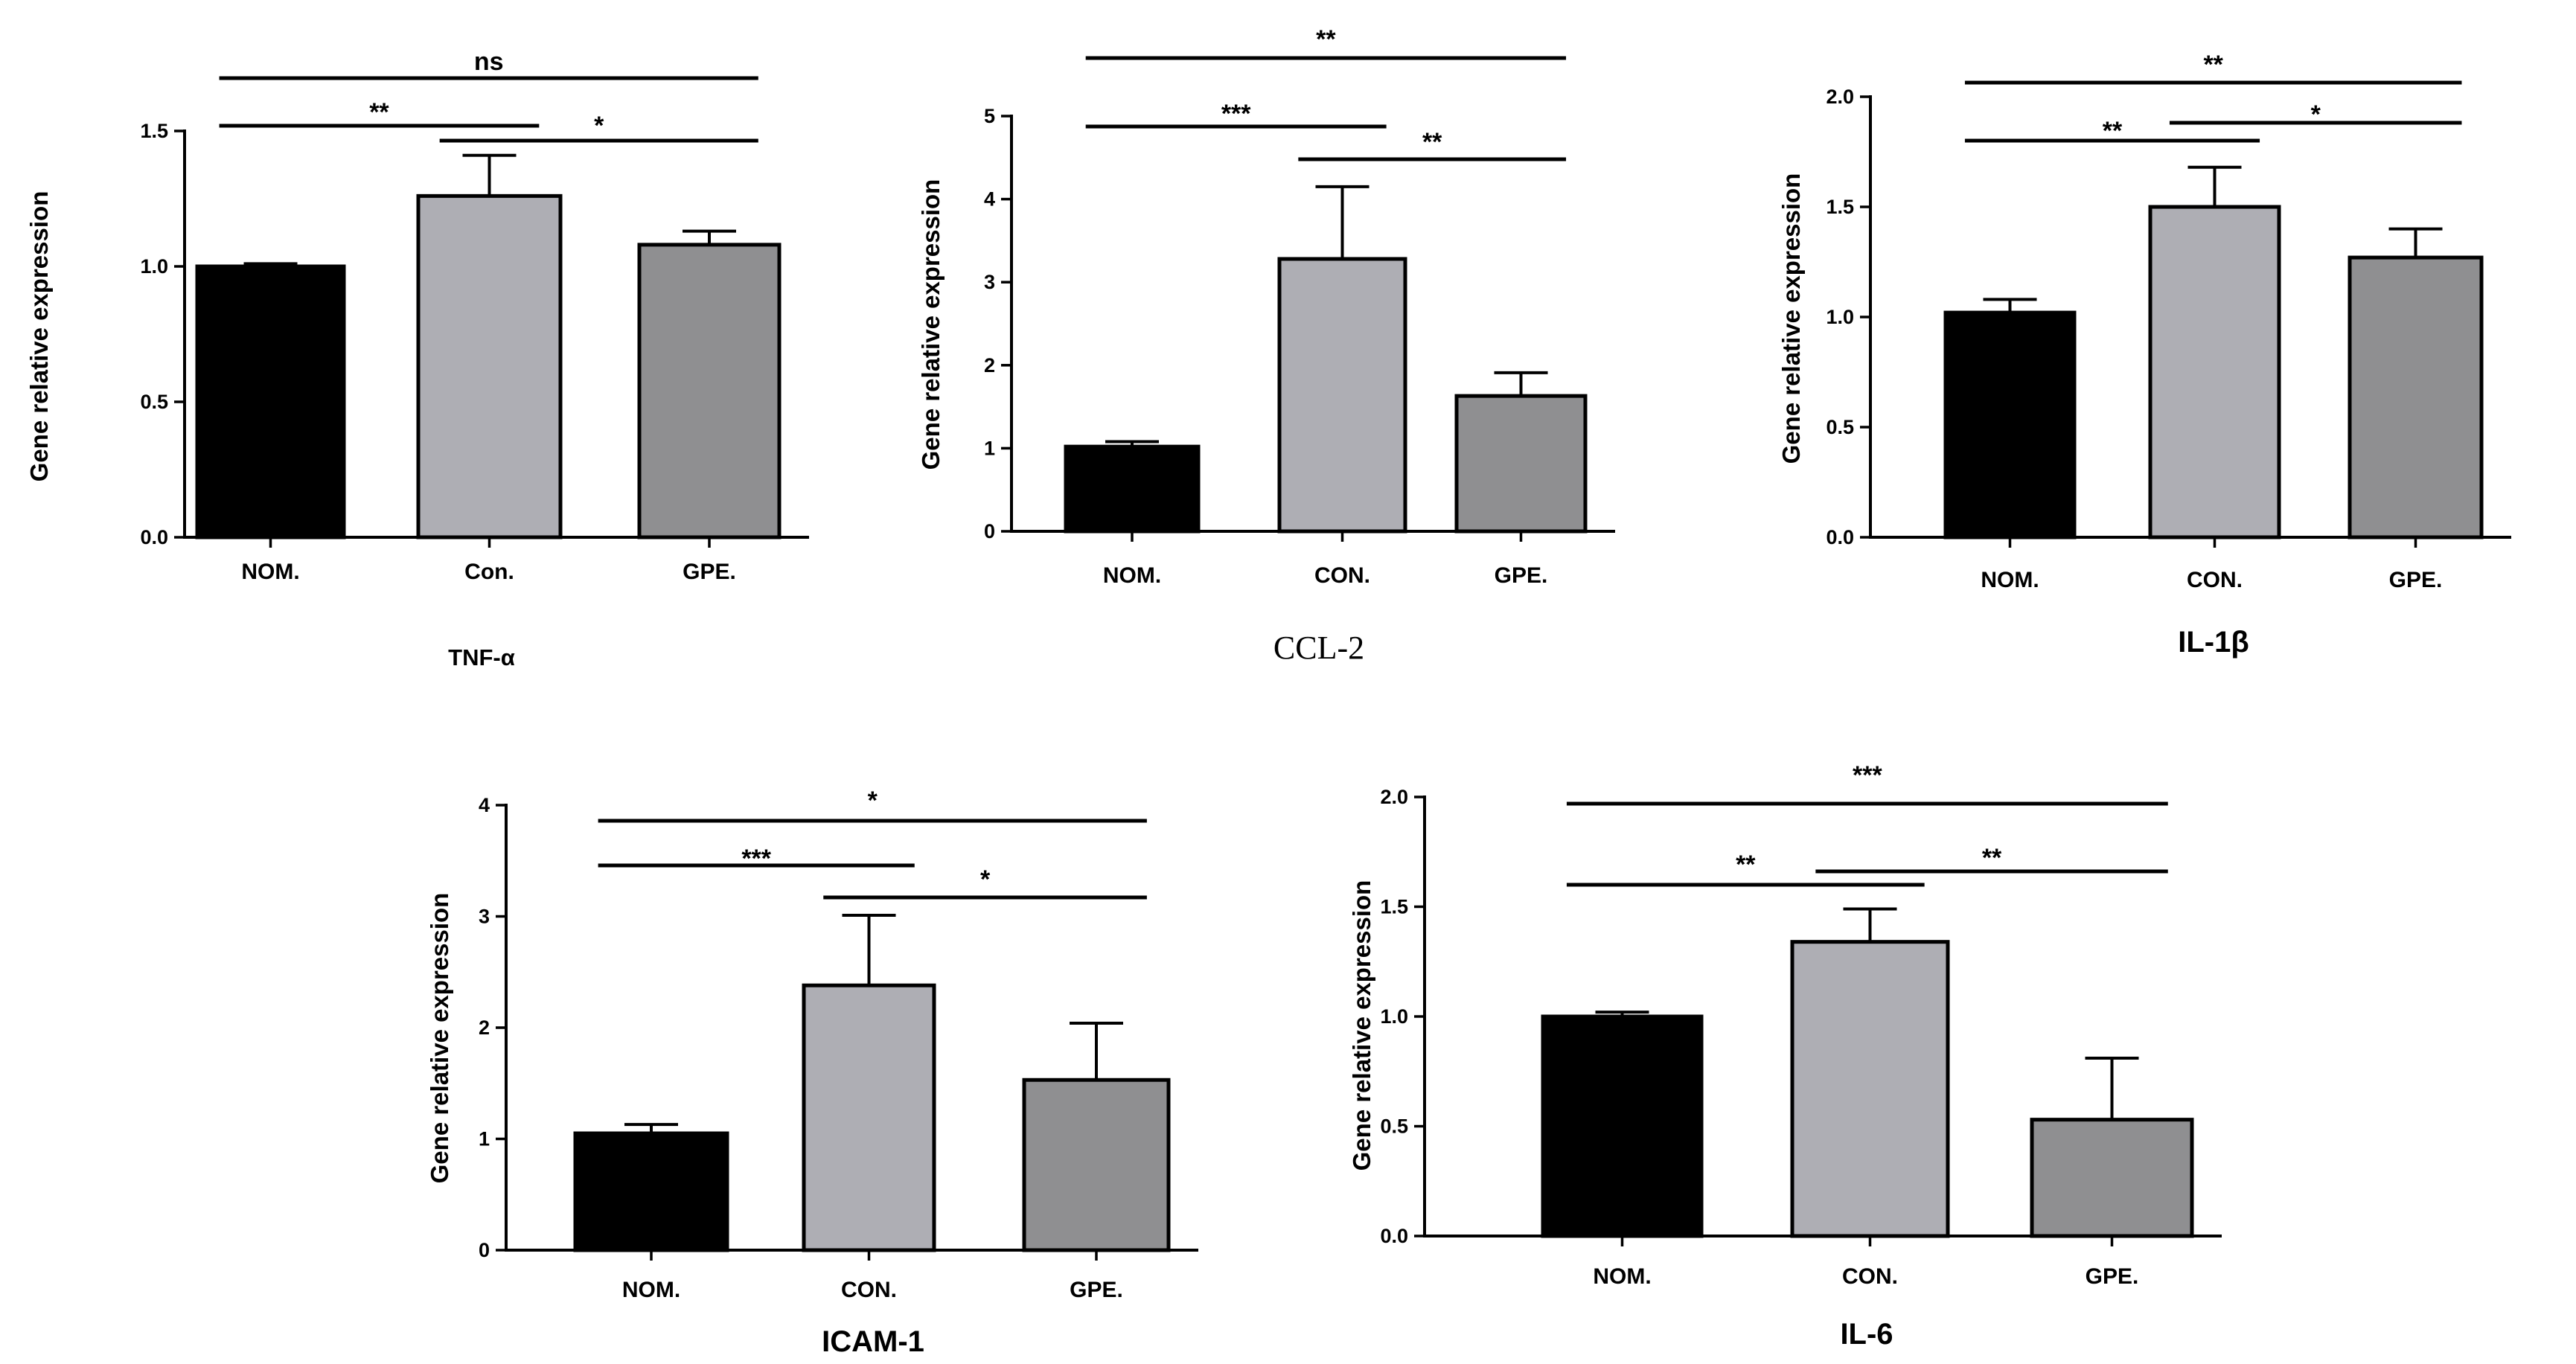 This screenshot has width=2576, height=1364. Describe the element at coordinates (481, 657) in the screenshot. I see `chart-title: TNF-α` at that location.